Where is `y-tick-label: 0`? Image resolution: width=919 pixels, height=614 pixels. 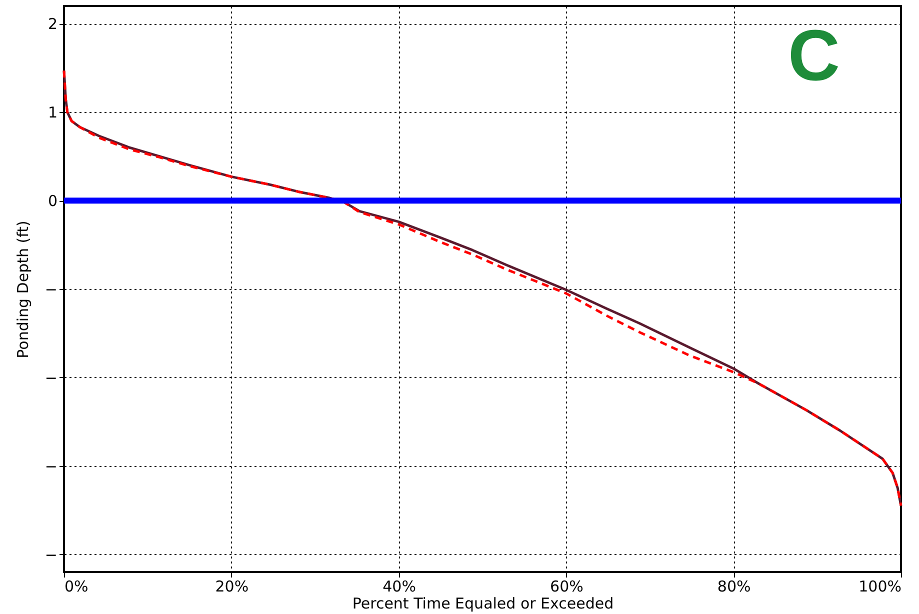
y-tick-label: 0 is located at coordinates (53, 201).